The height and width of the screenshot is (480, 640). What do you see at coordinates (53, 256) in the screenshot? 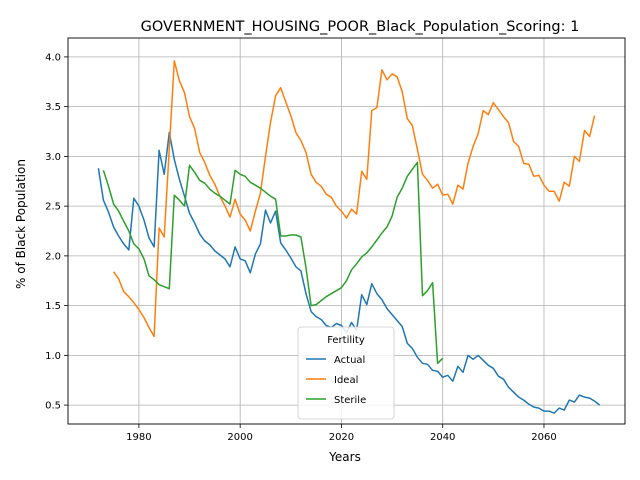
I see `y-tick-label: 2.0` at bounding box center [53, 256].